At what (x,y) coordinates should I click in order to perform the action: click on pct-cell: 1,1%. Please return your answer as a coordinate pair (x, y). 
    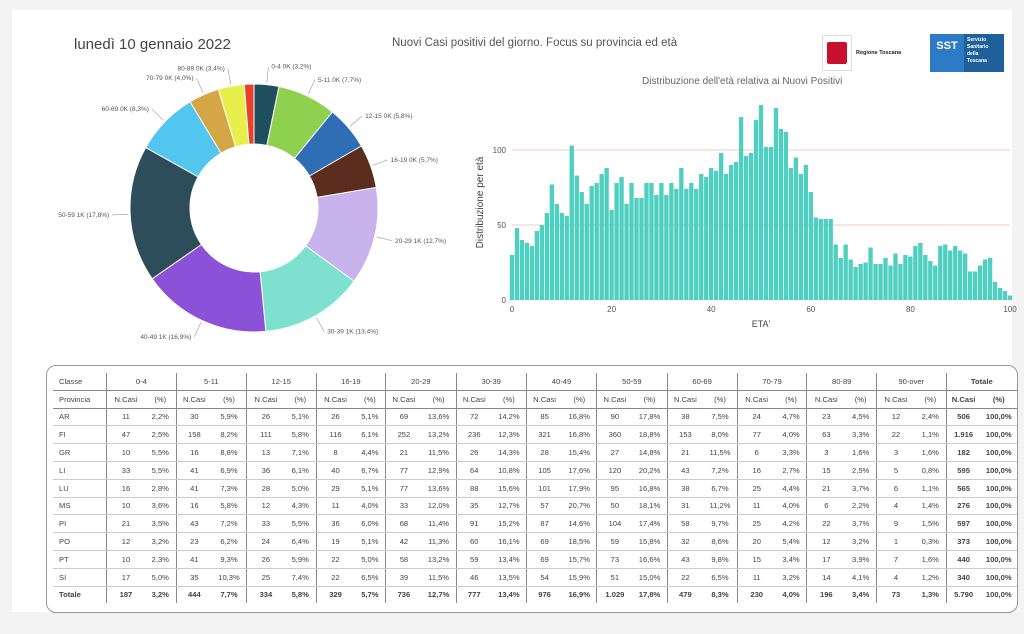
    Looking at the image, I should click on (930, 488).